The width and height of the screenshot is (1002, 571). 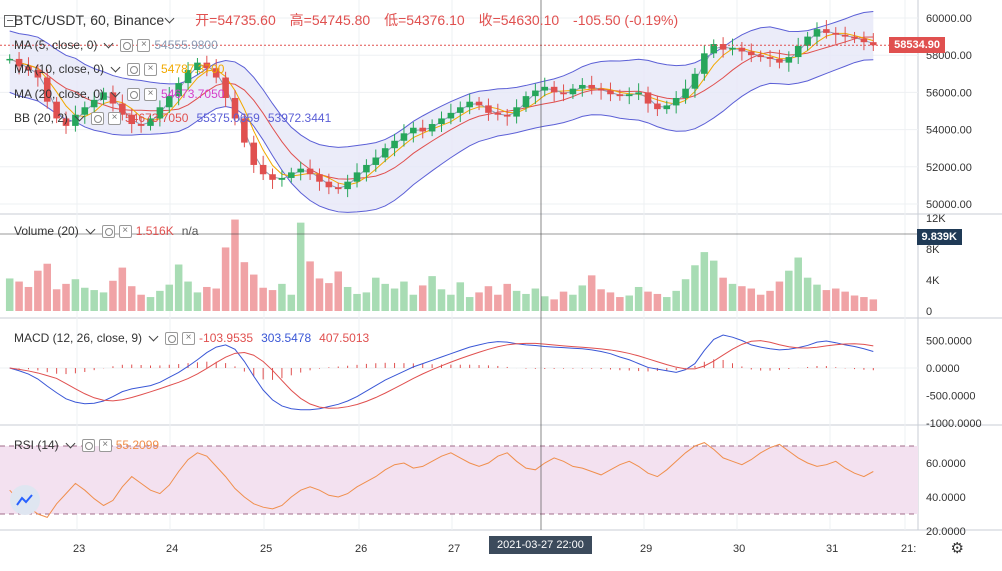 What do you see at coordinates (79, 549) in the screenshot?
I see `time-tick-label: 23` at bounding box center [79, 549].